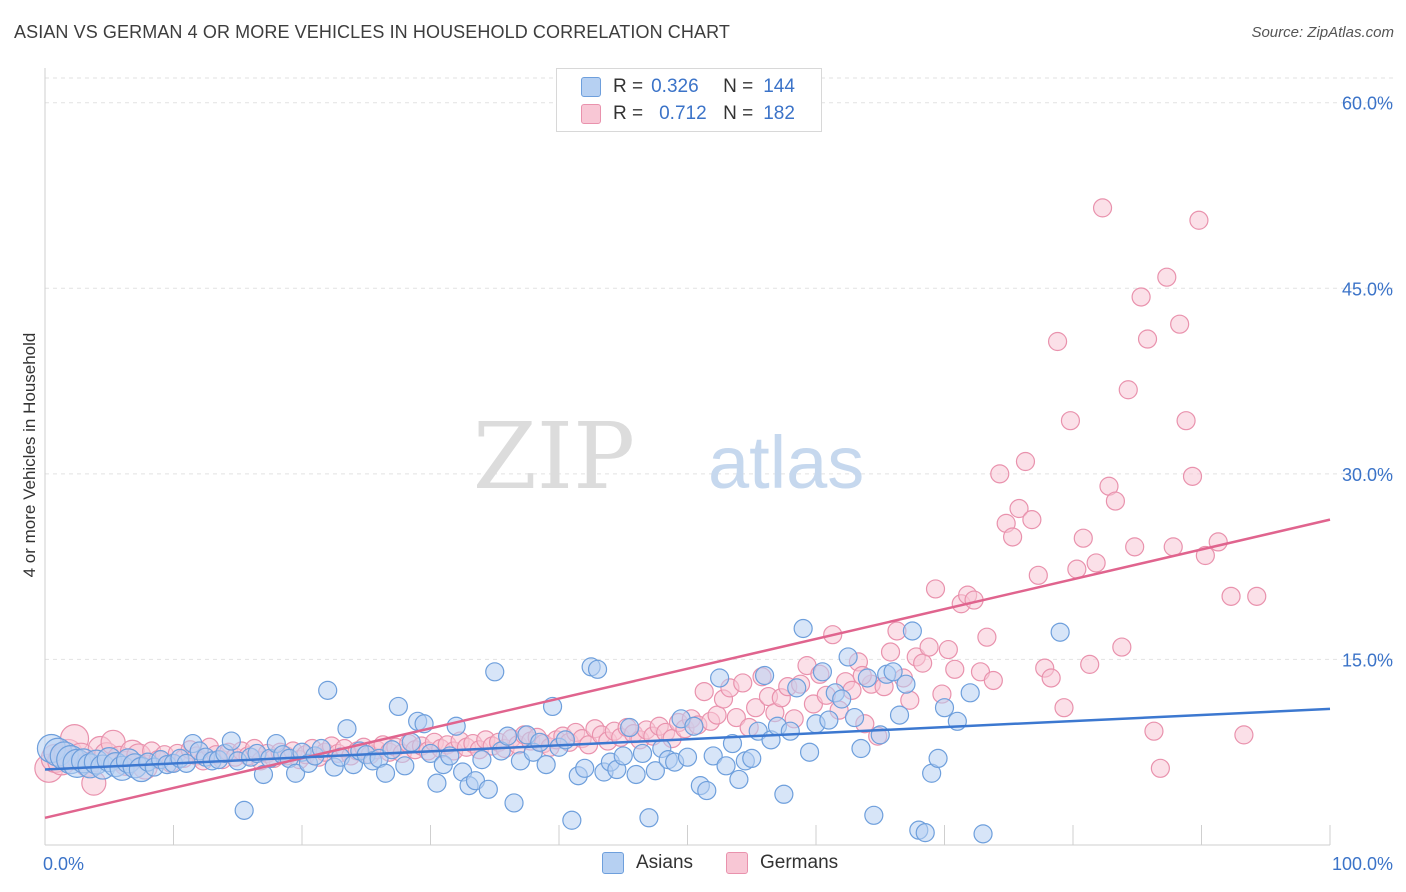 The height and width of the screenshot is (892, 1406). I want to click on bottom-legend-germans: Germans, so click(782, 863).